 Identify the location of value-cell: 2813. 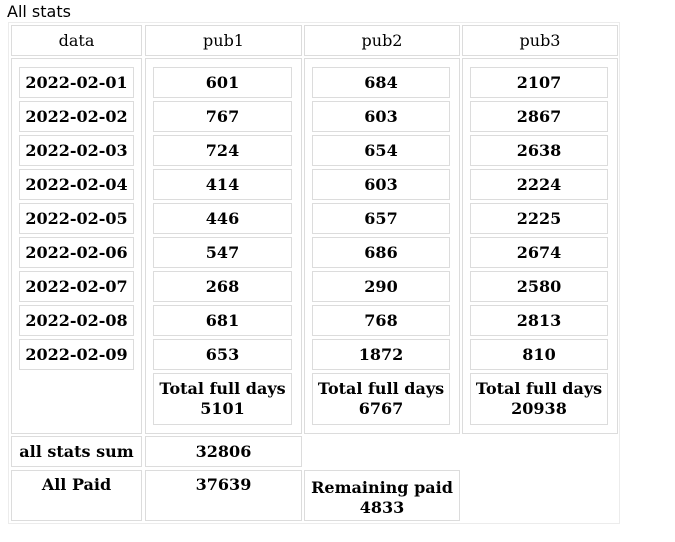
(539, 320).